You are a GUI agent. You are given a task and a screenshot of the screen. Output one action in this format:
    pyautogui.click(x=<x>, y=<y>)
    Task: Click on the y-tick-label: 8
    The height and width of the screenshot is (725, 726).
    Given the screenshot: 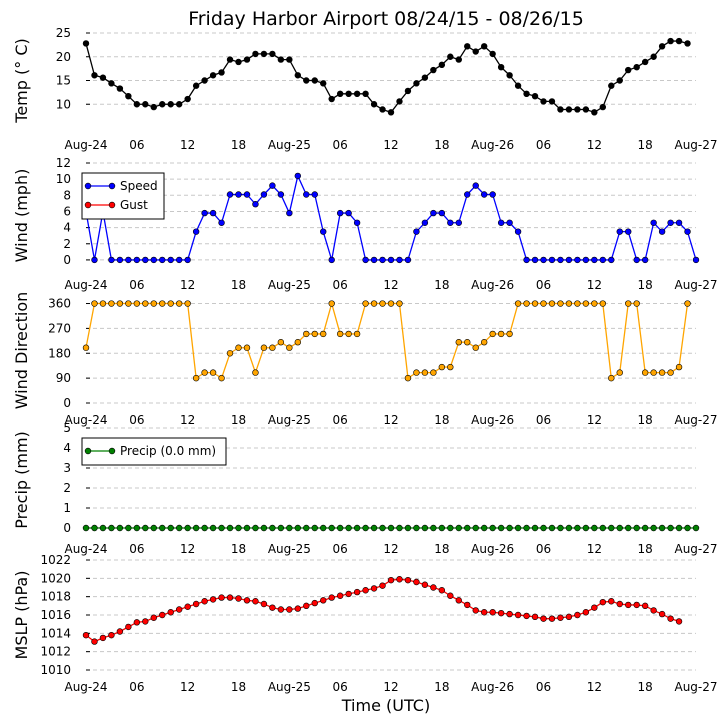 What is the action you would take?
    pyautogui.click(x=67, y=195)
    